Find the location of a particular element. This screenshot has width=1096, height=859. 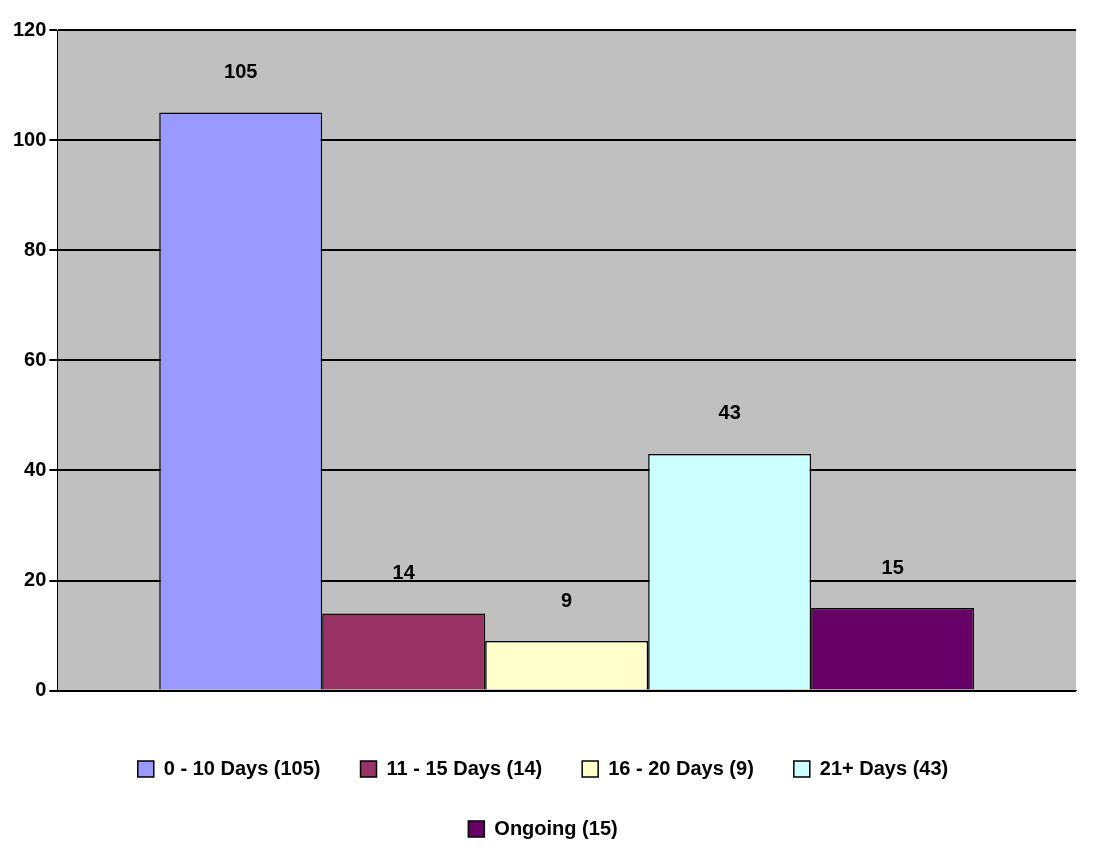

legend-label: 16 - 20 Days (9) is located at coordinates (681, 767).